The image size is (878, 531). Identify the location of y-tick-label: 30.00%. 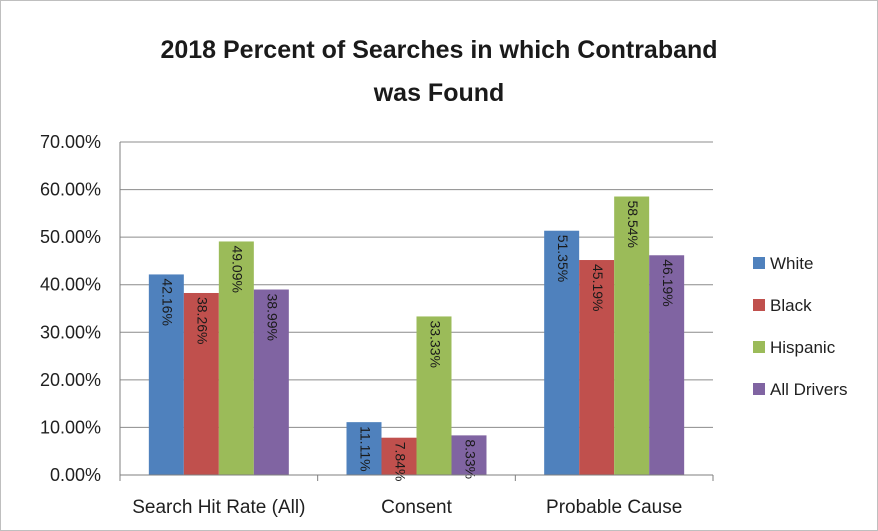
(70, 332).